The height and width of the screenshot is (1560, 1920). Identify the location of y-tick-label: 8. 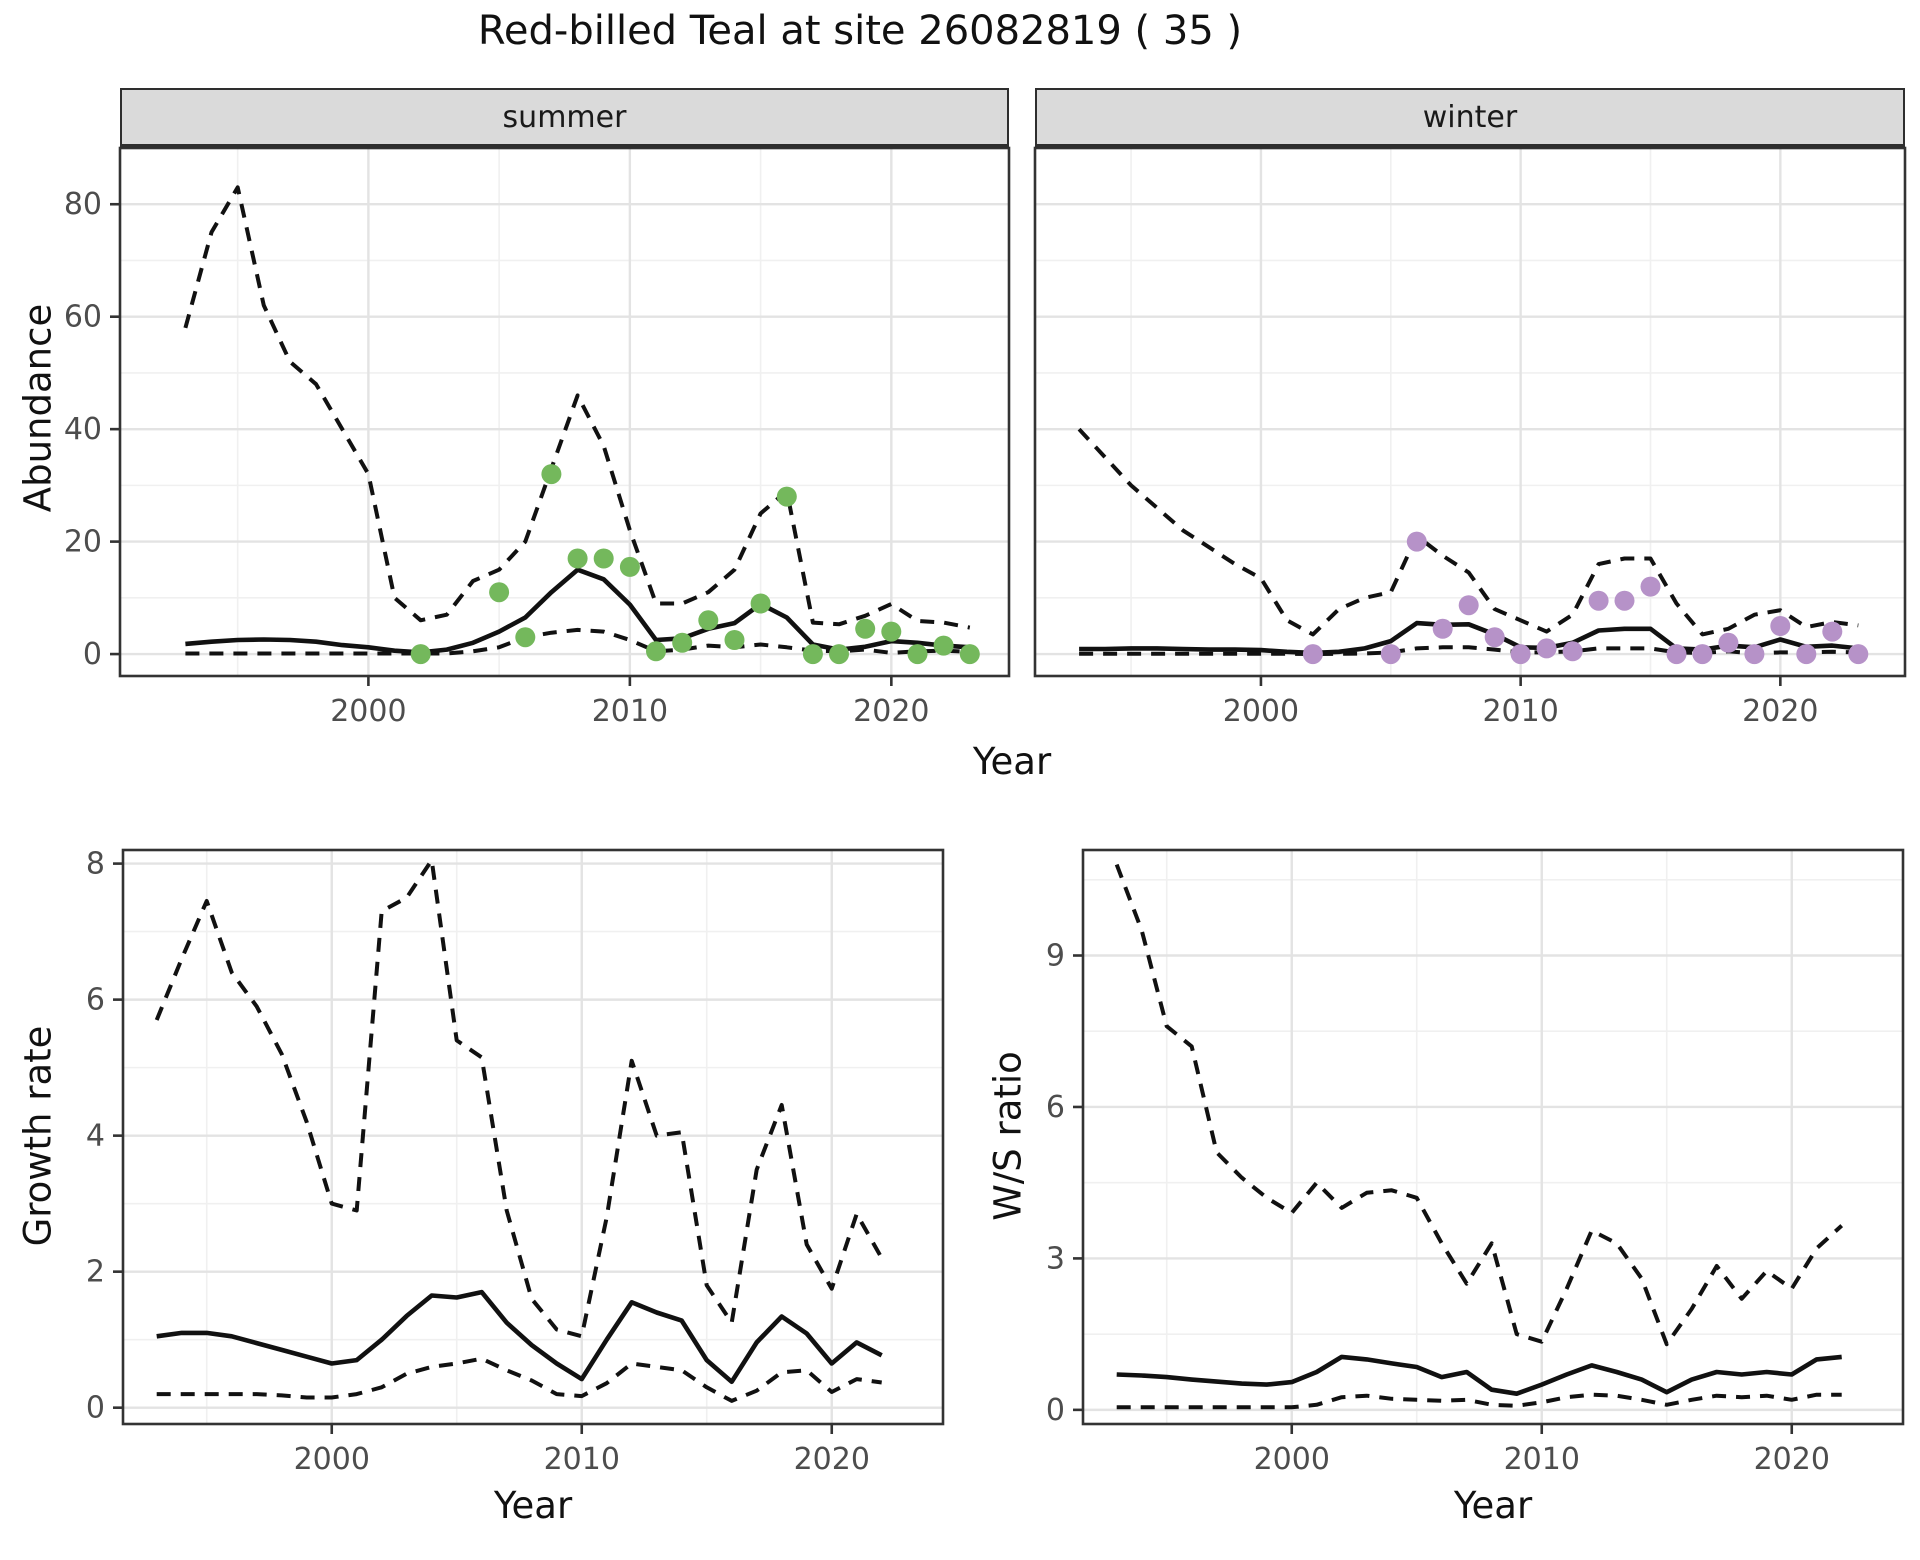
(95, 864).